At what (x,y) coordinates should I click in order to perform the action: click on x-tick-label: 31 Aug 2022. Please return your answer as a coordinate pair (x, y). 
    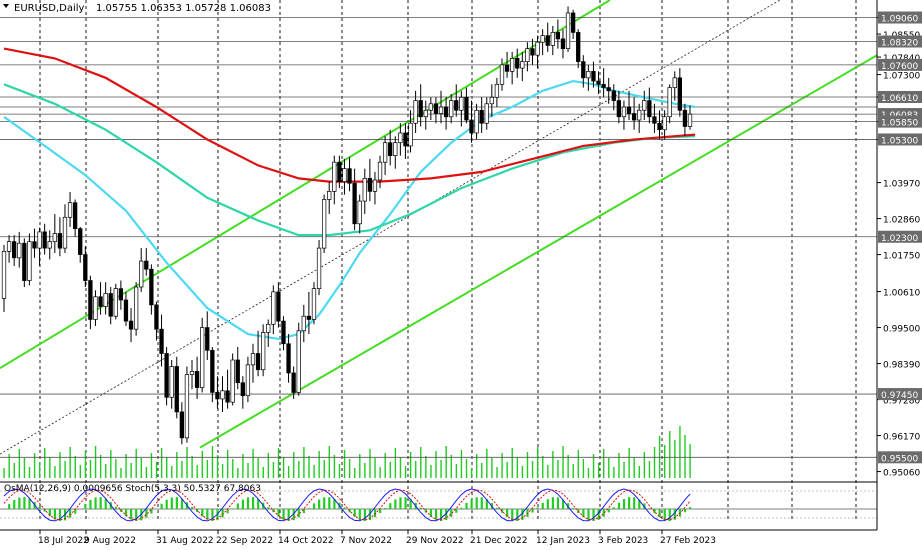
    Looking at the image, I should click on (185, 541).